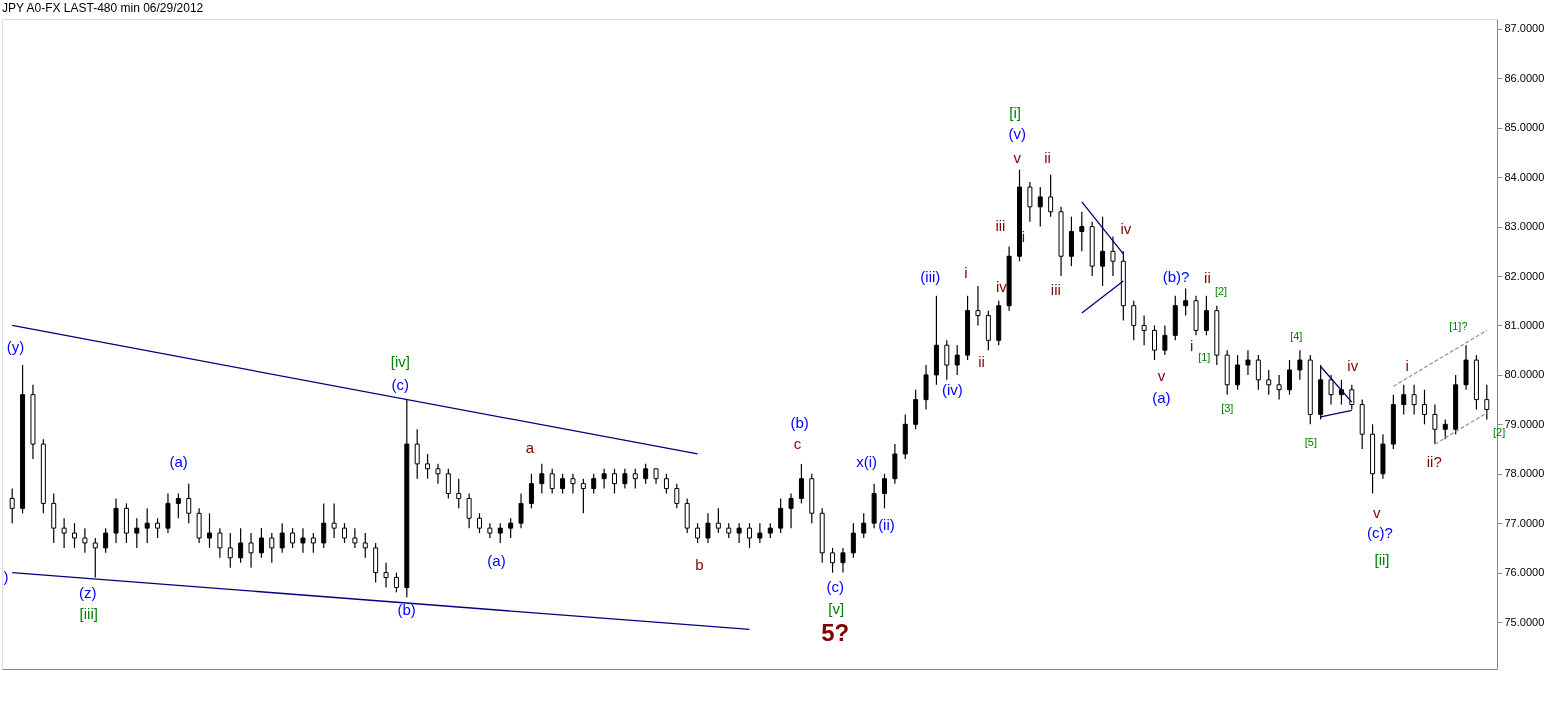  What do you see at coordinates (1524, 522) in the screenshot?
I see `y-tick-label: 77.0000` at bounding box center [1524, 522].